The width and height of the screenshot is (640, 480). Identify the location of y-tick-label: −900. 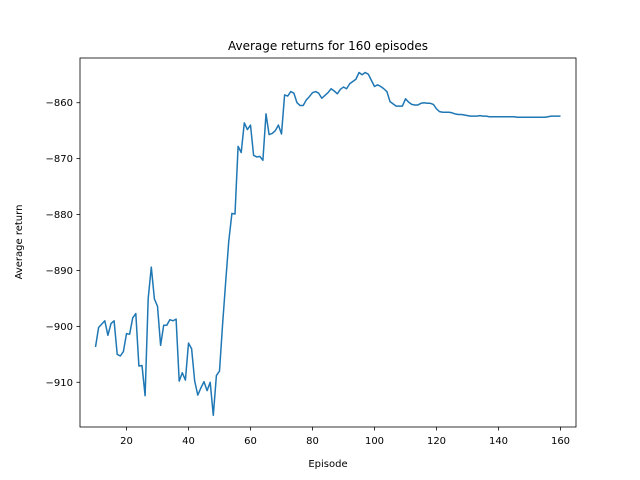
(59, 327).